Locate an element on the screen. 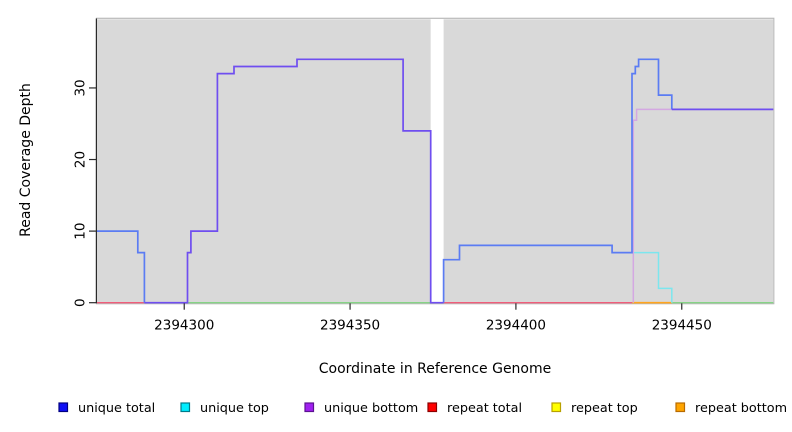 This screenshot has height=432, width=792. y-tick-label: 20 is located at coordinates (81, 159).